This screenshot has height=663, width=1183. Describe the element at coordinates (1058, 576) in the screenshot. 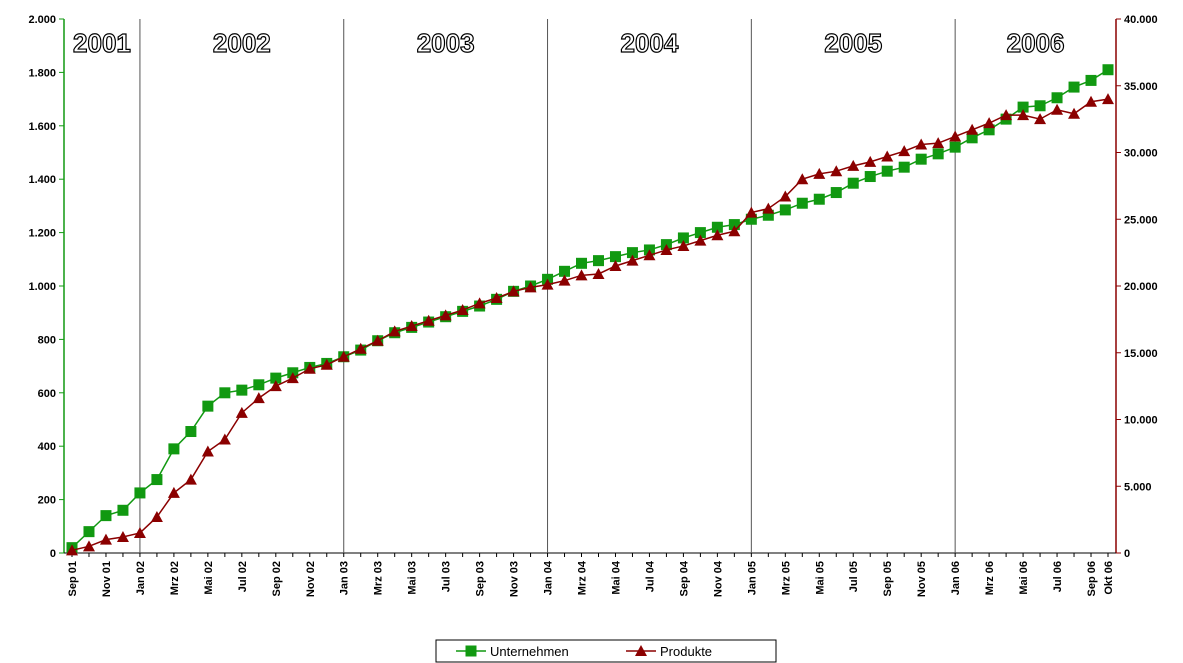

I see `x-tick-label: Jul 06` at that location.